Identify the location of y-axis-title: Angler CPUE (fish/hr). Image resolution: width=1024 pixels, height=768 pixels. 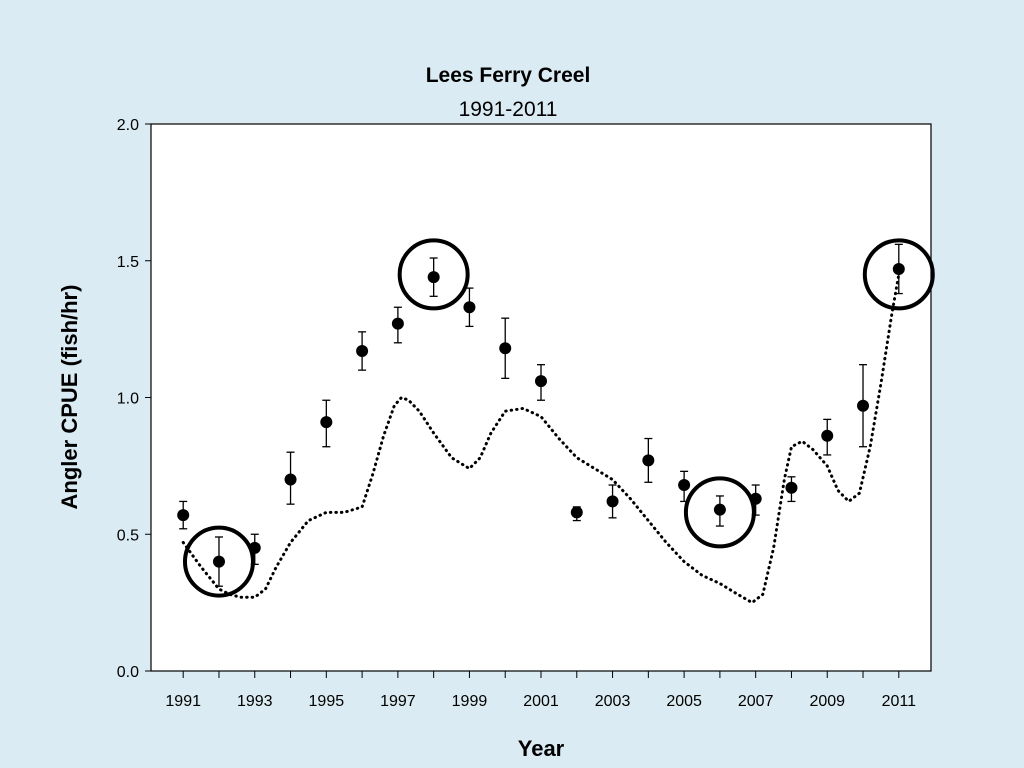
(69, 397).